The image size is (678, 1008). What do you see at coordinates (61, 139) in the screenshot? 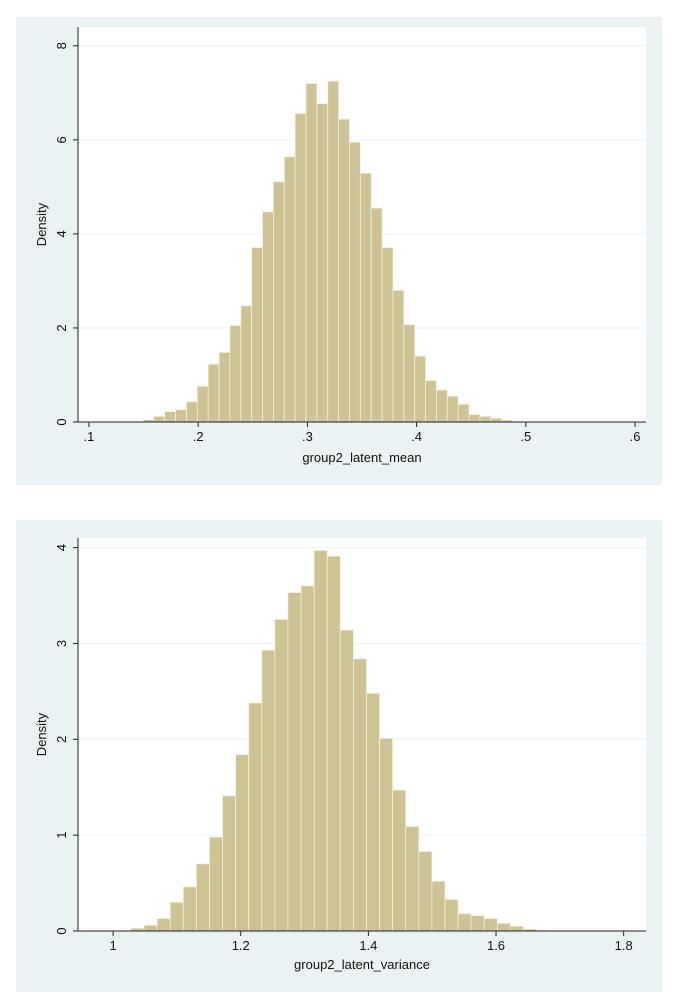
I see `y-tick-label: 6` at bounding box center [61, 139].